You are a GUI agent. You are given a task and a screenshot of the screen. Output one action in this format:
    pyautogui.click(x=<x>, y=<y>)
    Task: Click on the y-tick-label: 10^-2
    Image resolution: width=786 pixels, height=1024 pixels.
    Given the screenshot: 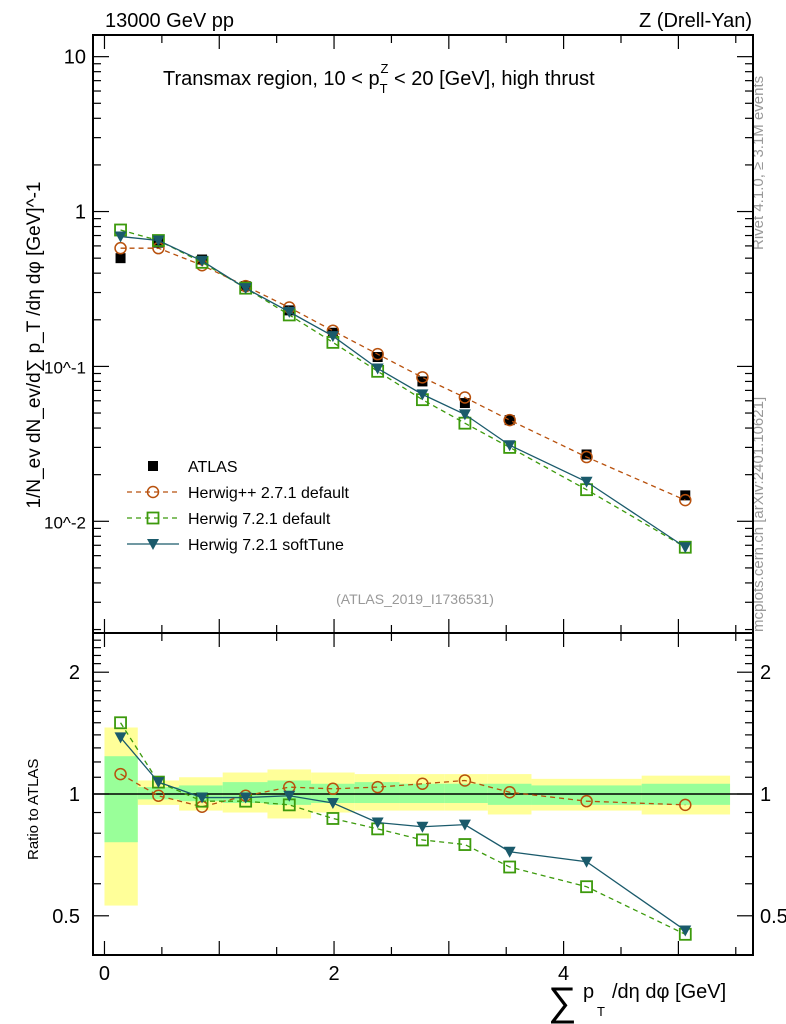 What is the action you would take?
    pyautogui.click(x=65, y=522)
    